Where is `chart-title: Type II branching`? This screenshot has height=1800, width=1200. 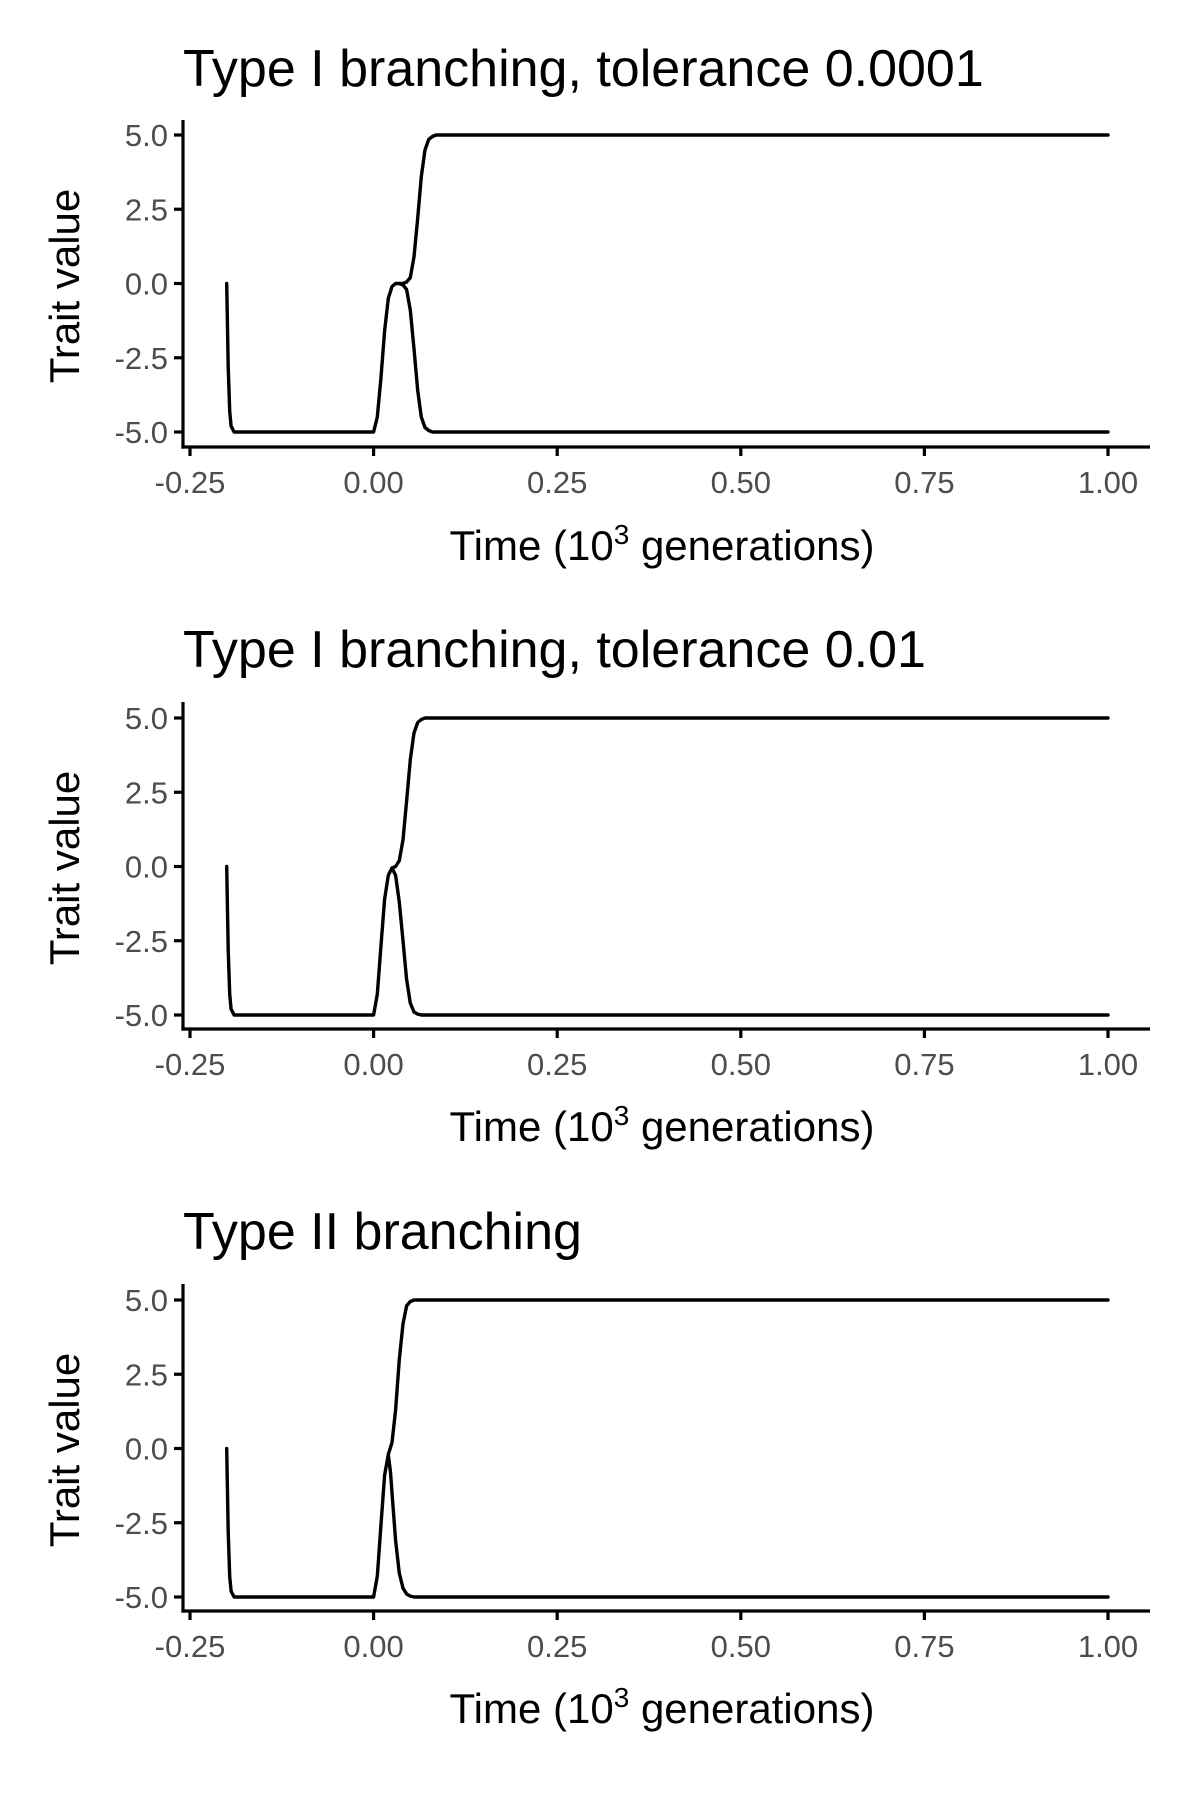 chart-title: Type II branching is located at coordinates (382, 1232).